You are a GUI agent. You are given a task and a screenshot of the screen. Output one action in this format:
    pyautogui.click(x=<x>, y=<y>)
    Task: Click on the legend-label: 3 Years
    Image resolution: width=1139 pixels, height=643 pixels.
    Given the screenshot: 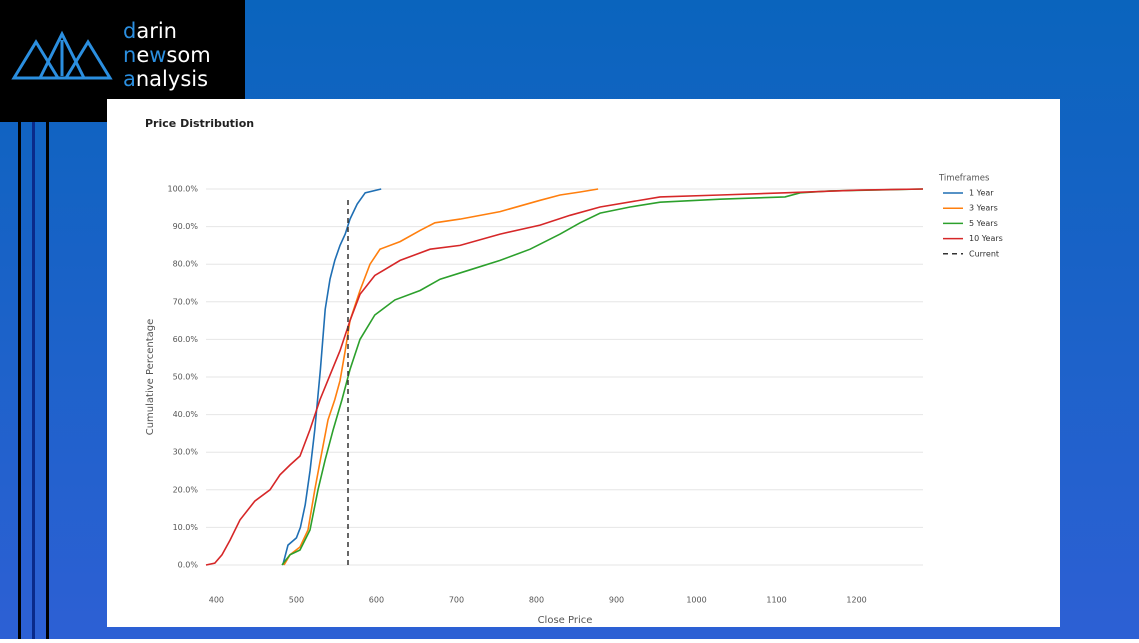 What is the action you would take?
    pyautogui.click(x=983, y=208)
    